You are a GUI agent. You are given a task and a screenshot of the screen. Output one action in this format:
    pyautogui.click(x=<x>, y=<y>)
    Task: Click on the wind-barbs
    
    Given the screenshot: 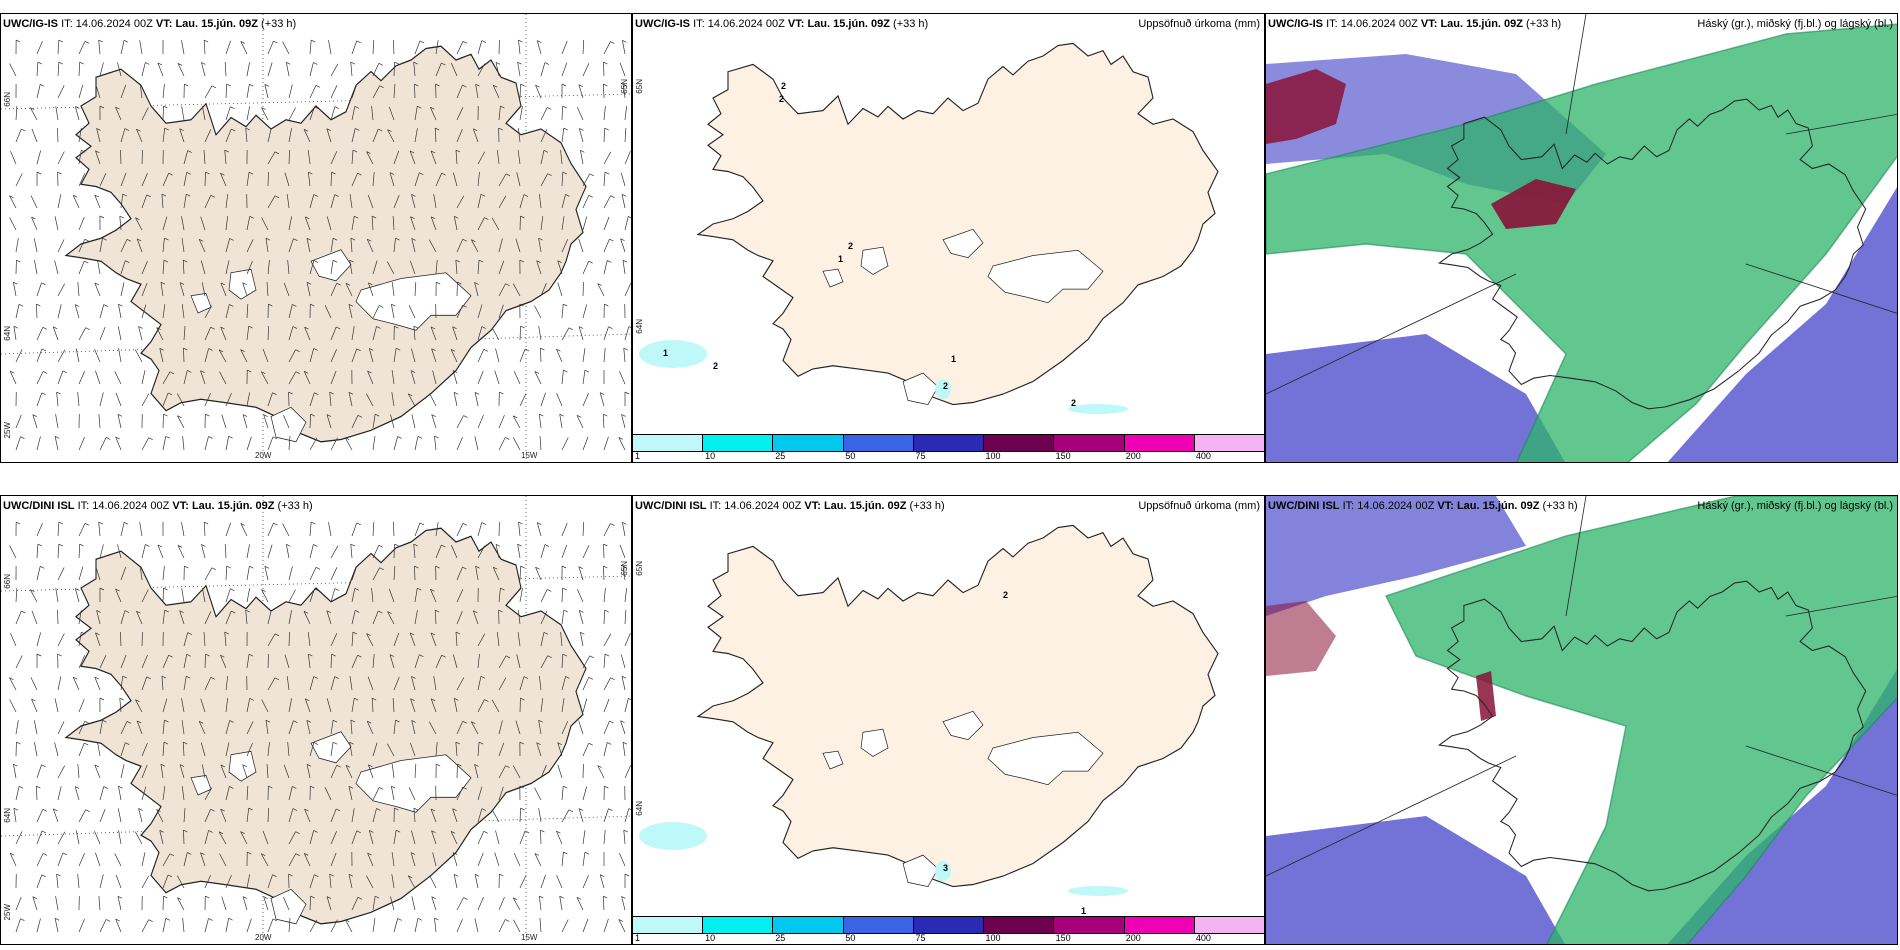 What is the action you would take?
    pyautogui.click(x=320, y=245)
    